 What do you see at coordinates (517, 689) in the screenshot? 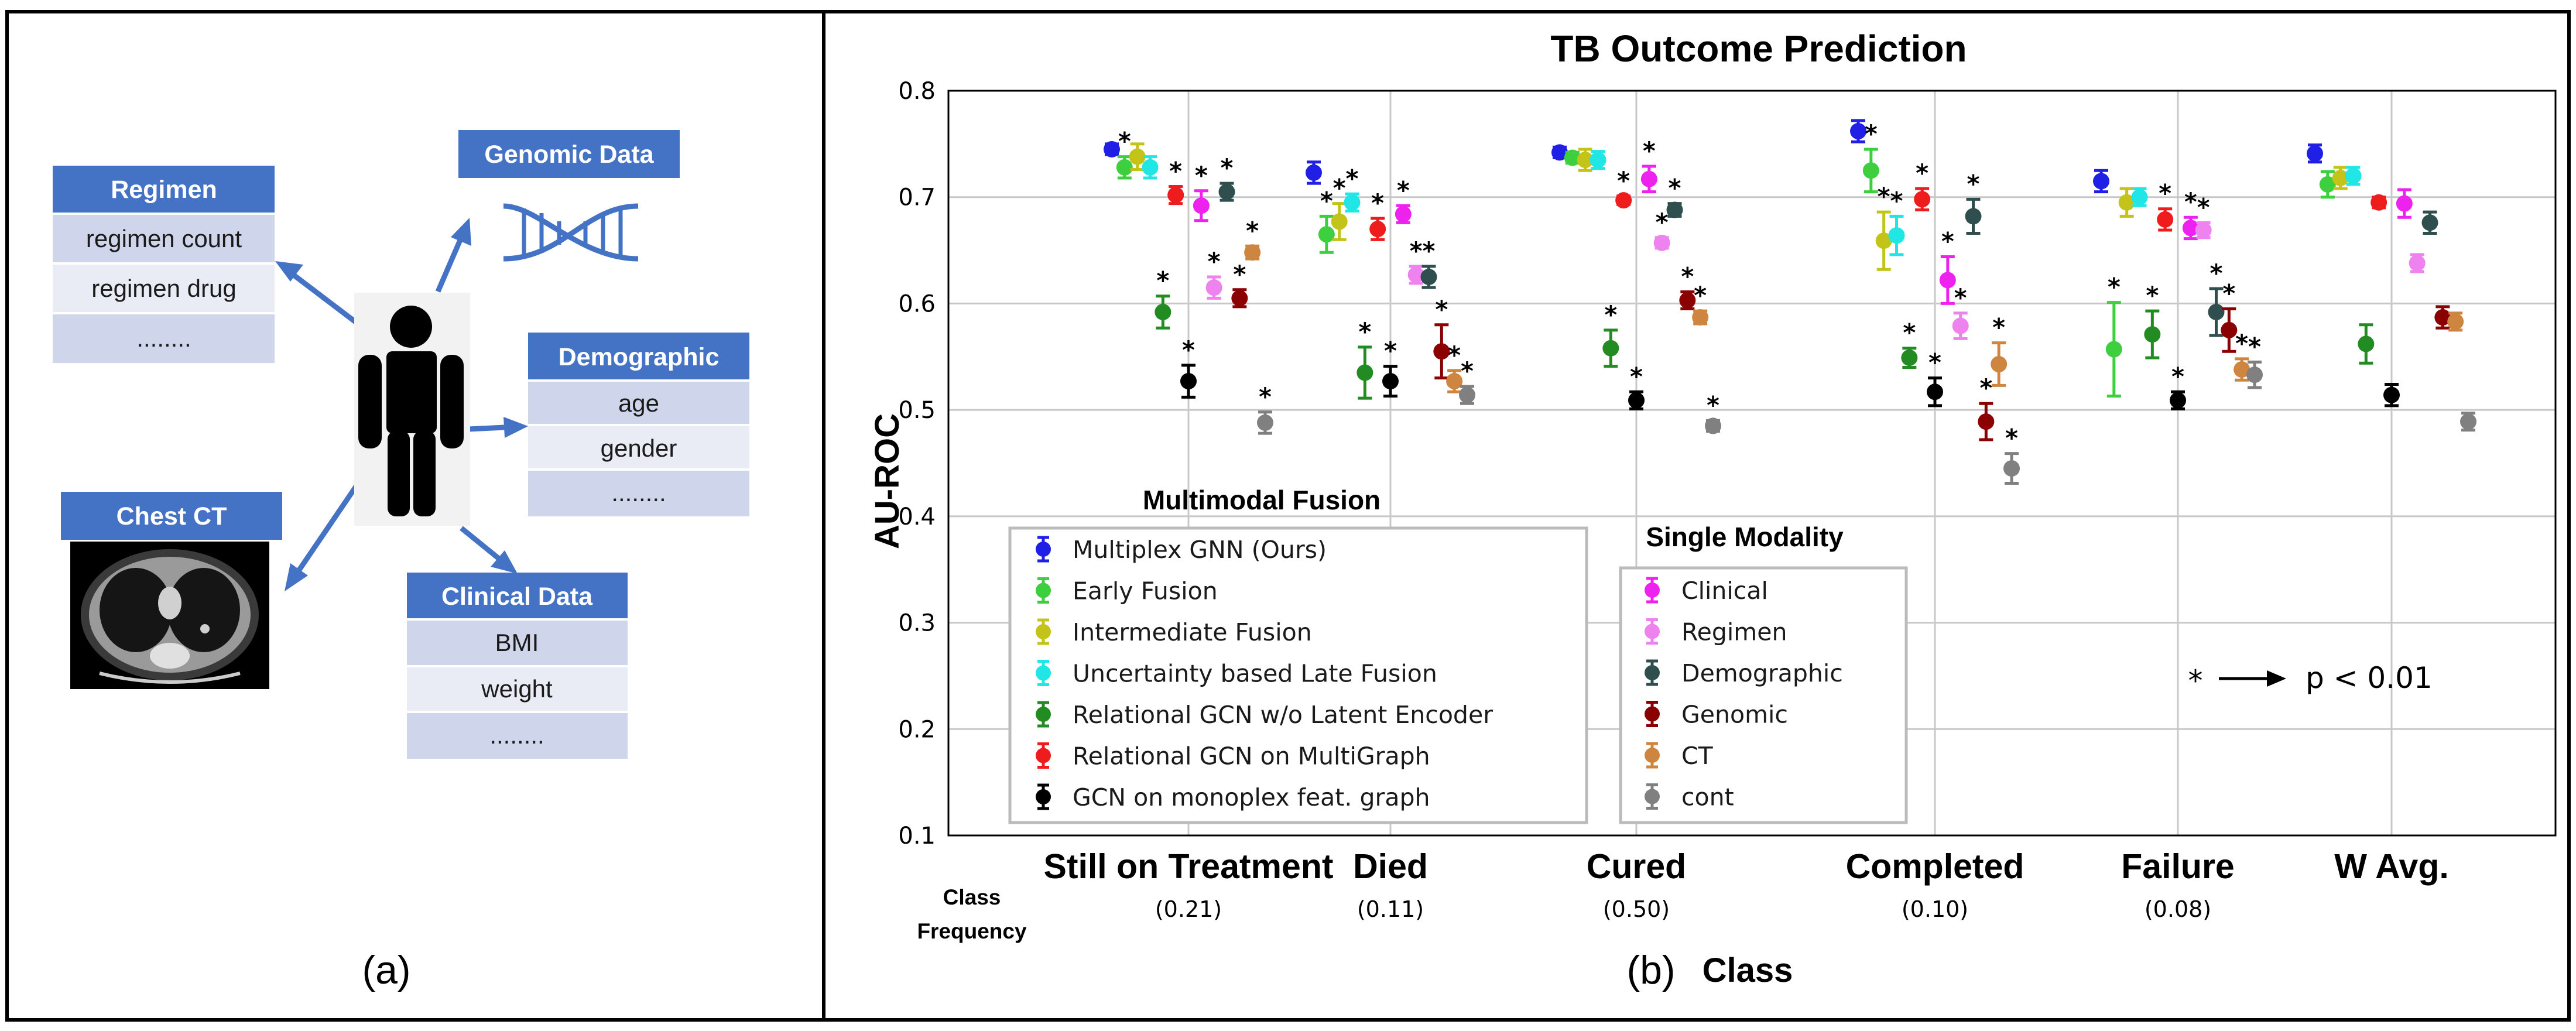
I see `clinical-row-weight: weight` at bounding box center [517, 689].